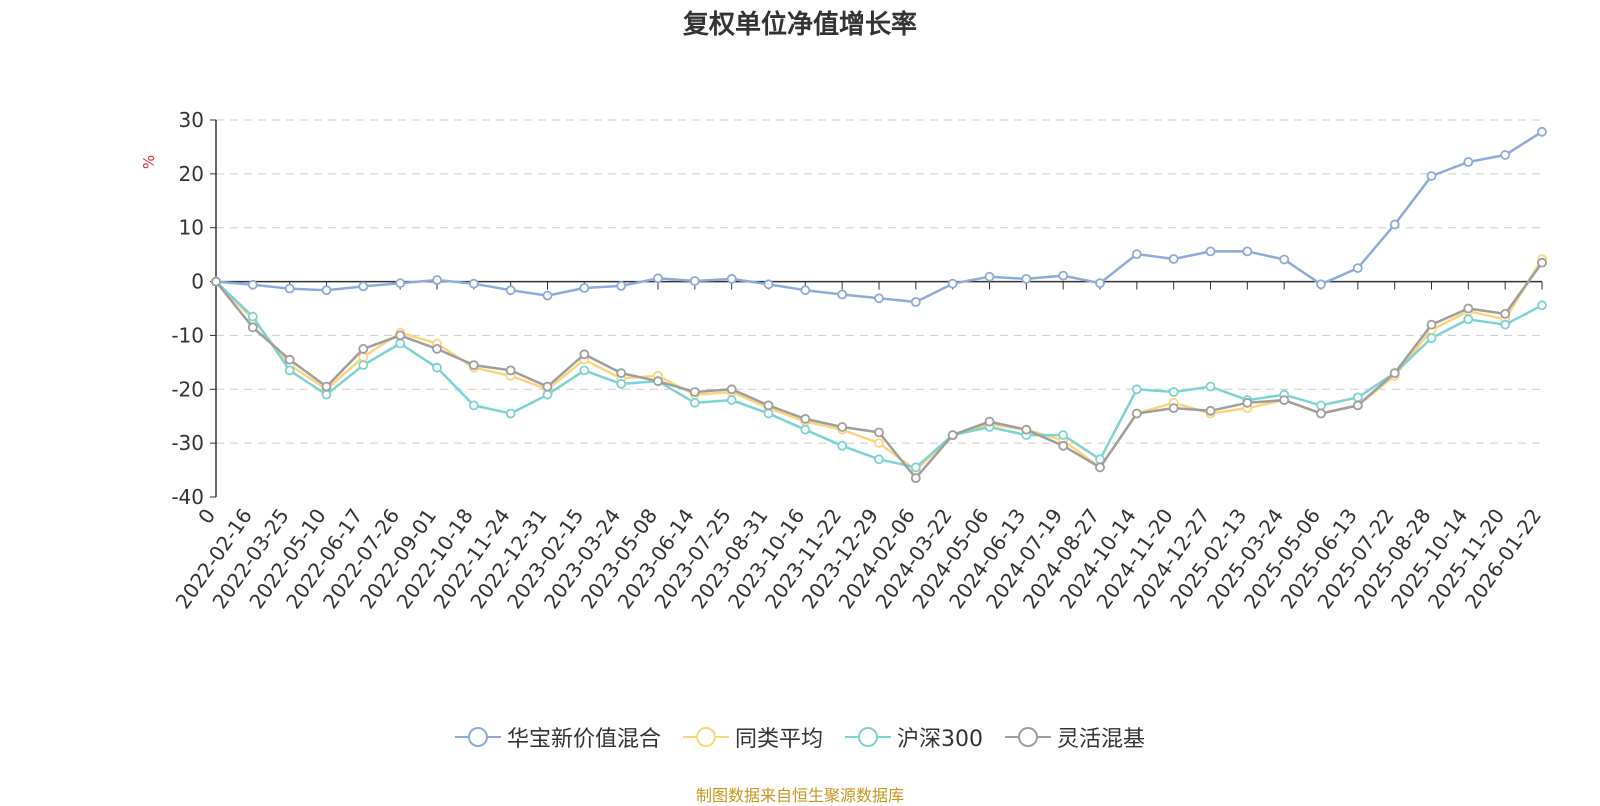  I want to click on y-tick-label: 10, so click(191, 228).